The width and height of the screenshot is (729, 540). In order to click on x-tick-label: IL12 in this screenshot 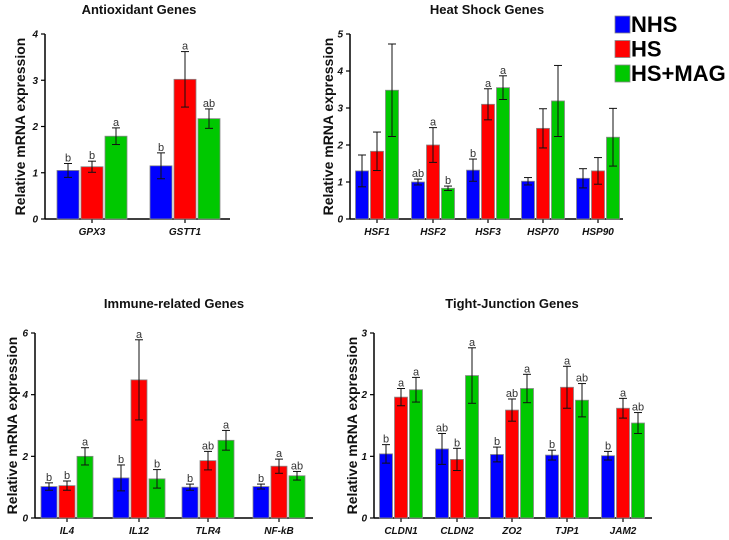, I will do `click(139, 531)`.